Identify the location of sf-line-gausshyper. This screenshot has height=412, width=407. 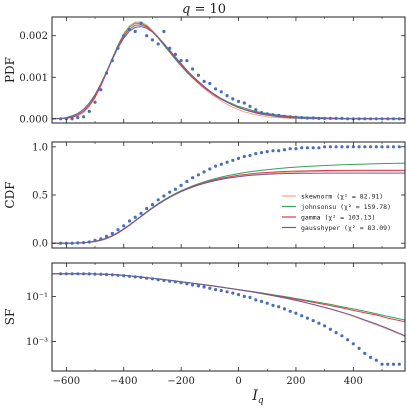
(228, 305).